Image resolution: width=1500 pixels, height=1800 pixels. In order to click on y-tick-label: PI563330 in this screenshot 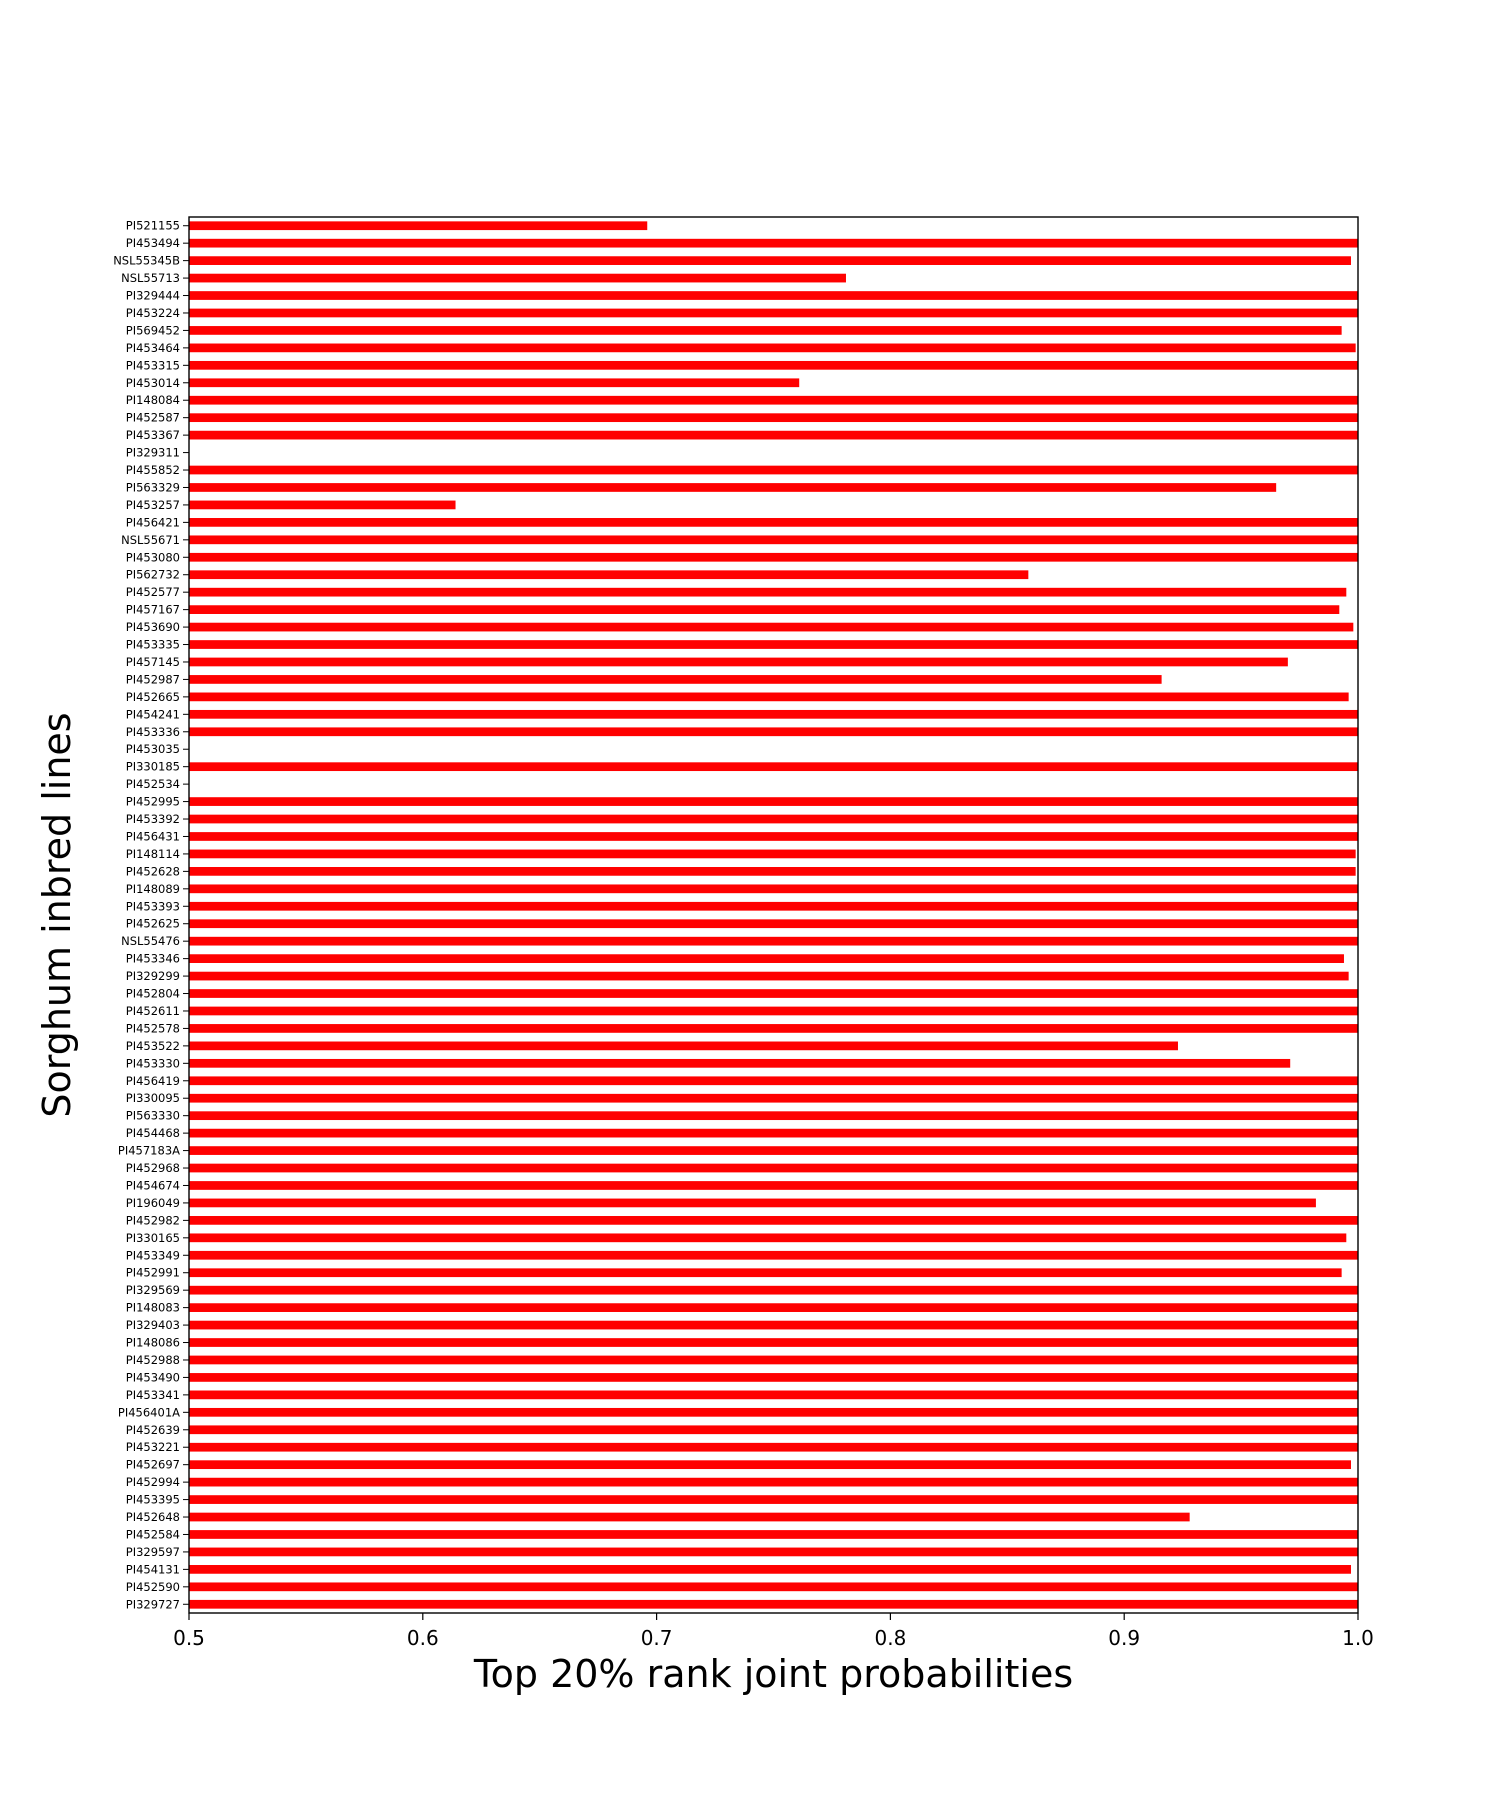, I will do `click(153, 1116)`.